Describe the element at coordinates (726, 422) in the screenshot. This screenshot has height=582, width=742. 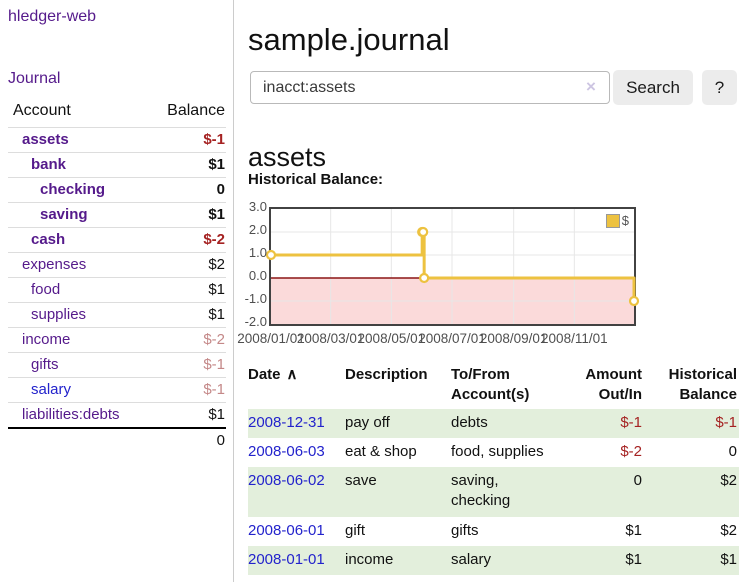
I see `transaction-balance: $-1` at that location.